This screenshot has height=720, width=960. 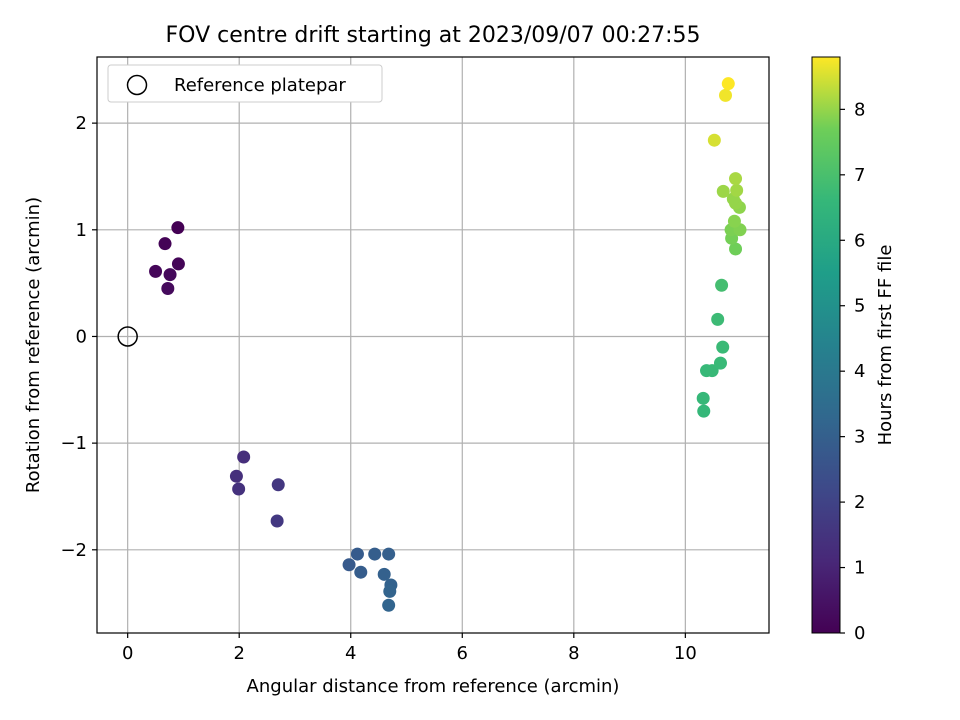 What do you see at coordinates (859, 502) in the screenshot?
I see `colorbar-tick-label: 2` at bounding box center [859, 502].